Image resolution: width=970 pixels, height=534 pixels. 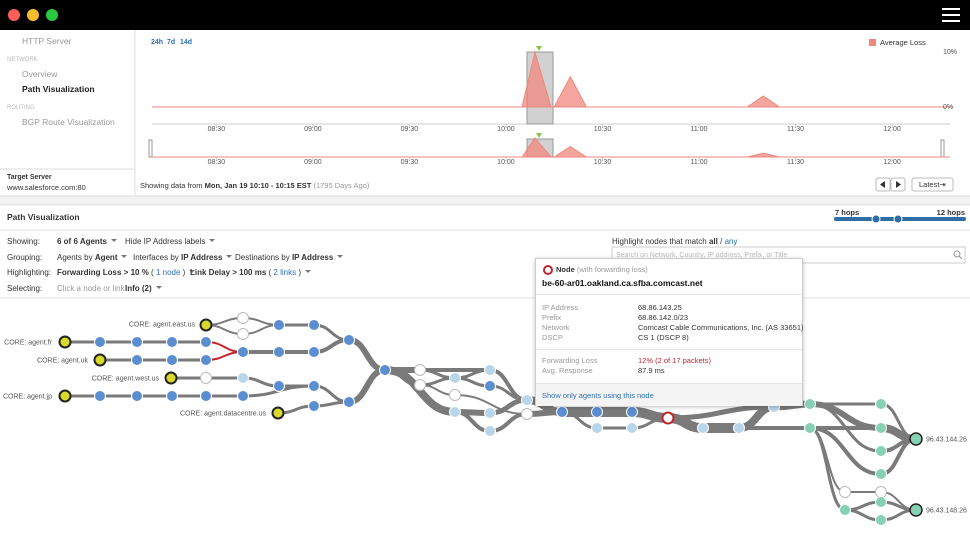 What do you see at coordinates (285, 272) in the screenshot?
I see `count-link: 2 links` at bounding box center [285, 272].